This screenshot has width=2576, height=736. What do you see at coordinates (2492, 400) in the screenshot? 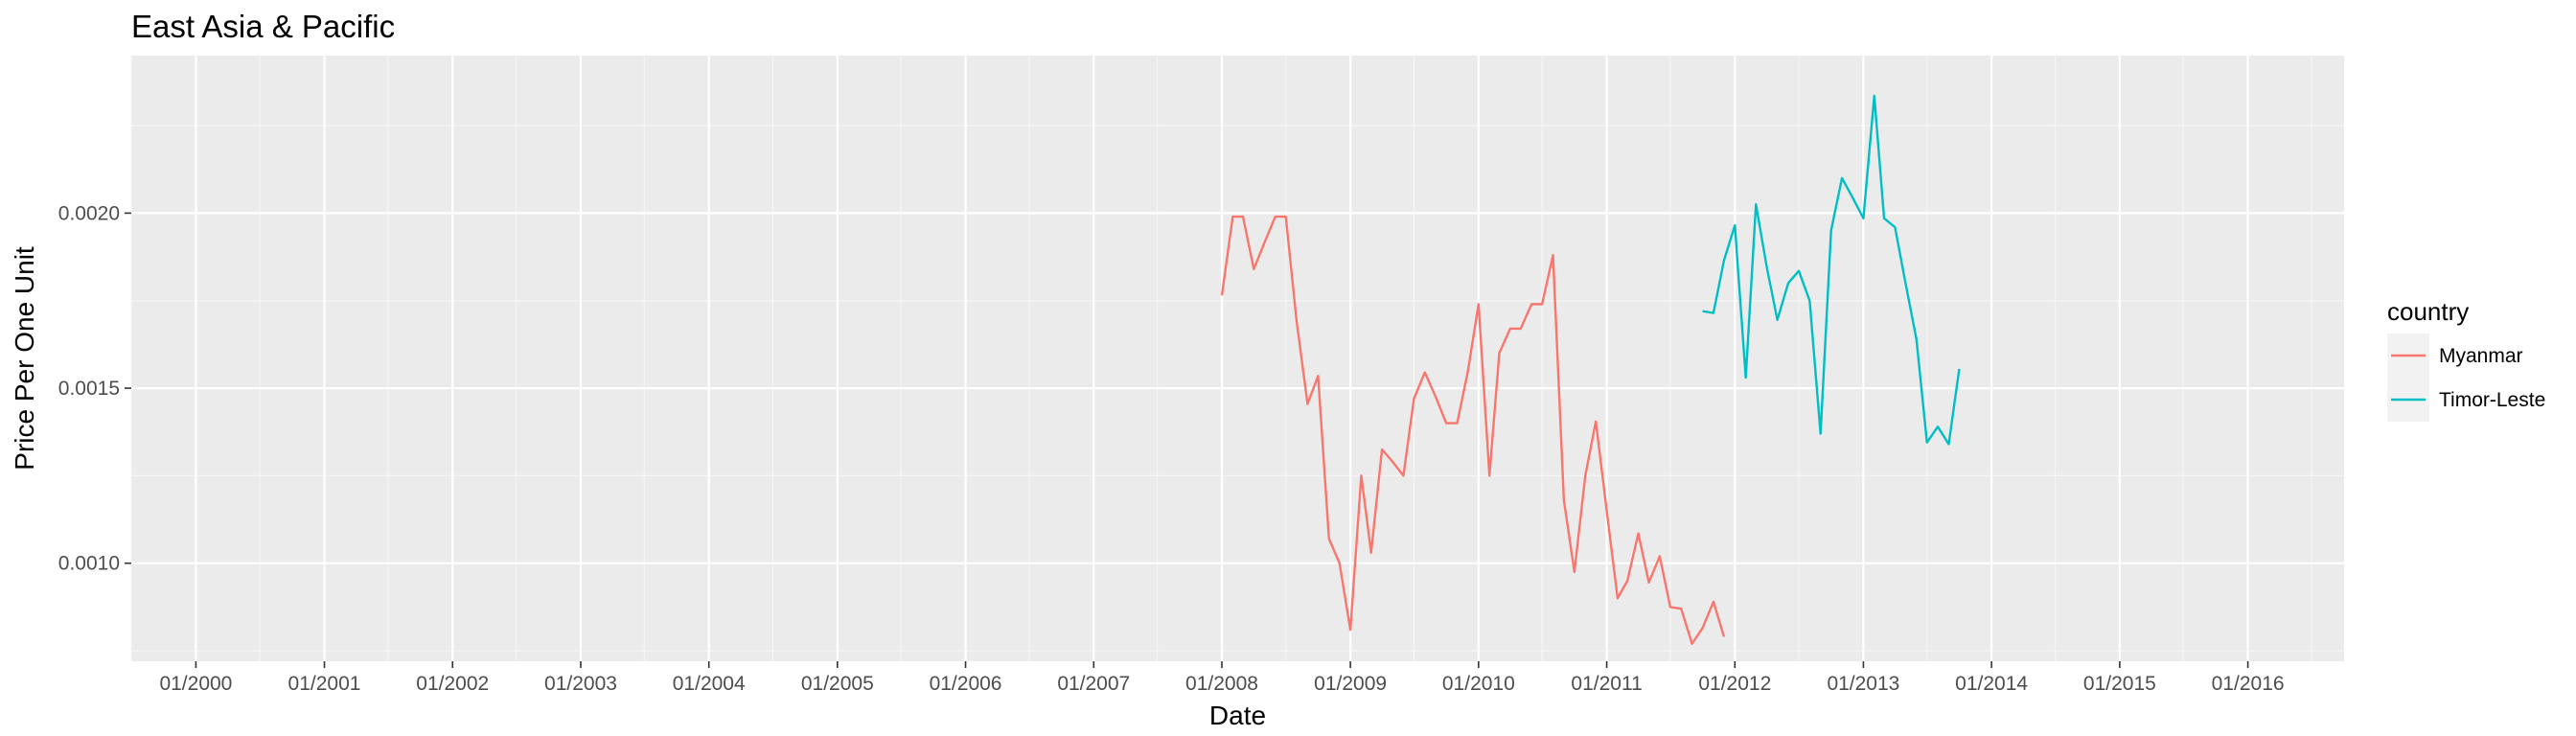
I see `legend-label-timor-leste: Timor-Leste` at bounding box center [2492, 400].